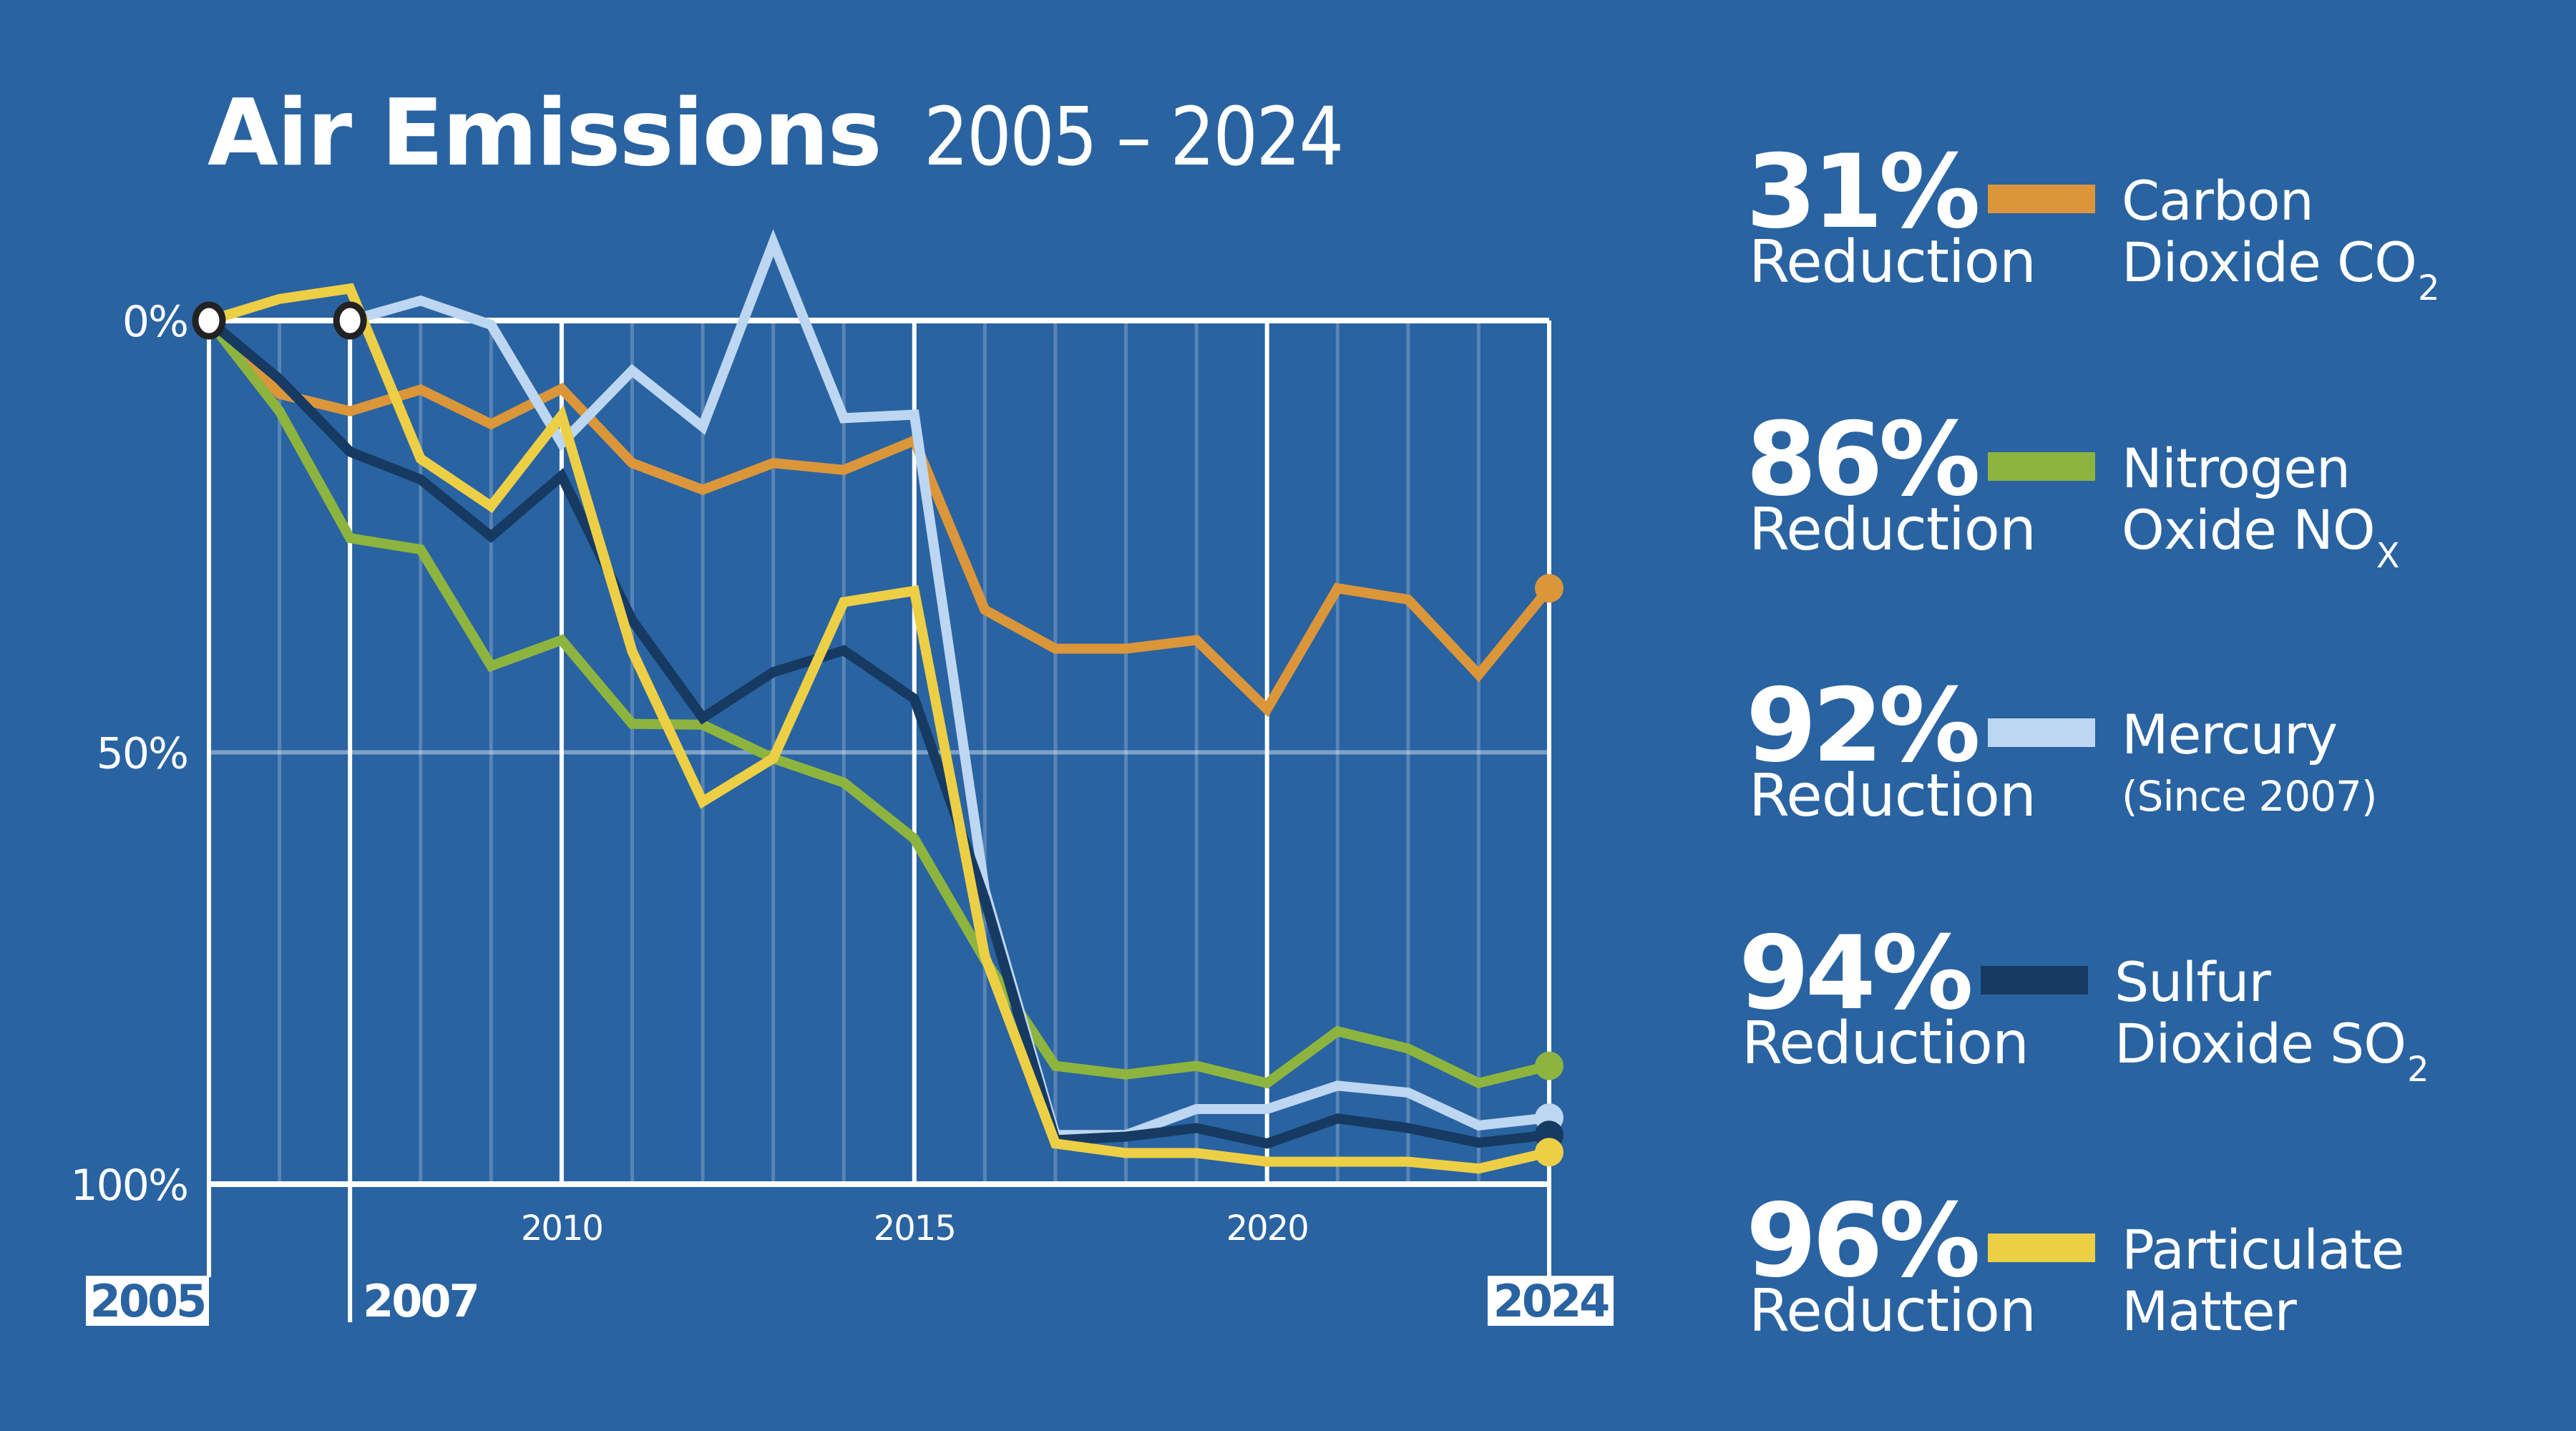 This screenshot has width=2576, height=1431. I want to click on end-marker-nox, so click(1549, 1065).